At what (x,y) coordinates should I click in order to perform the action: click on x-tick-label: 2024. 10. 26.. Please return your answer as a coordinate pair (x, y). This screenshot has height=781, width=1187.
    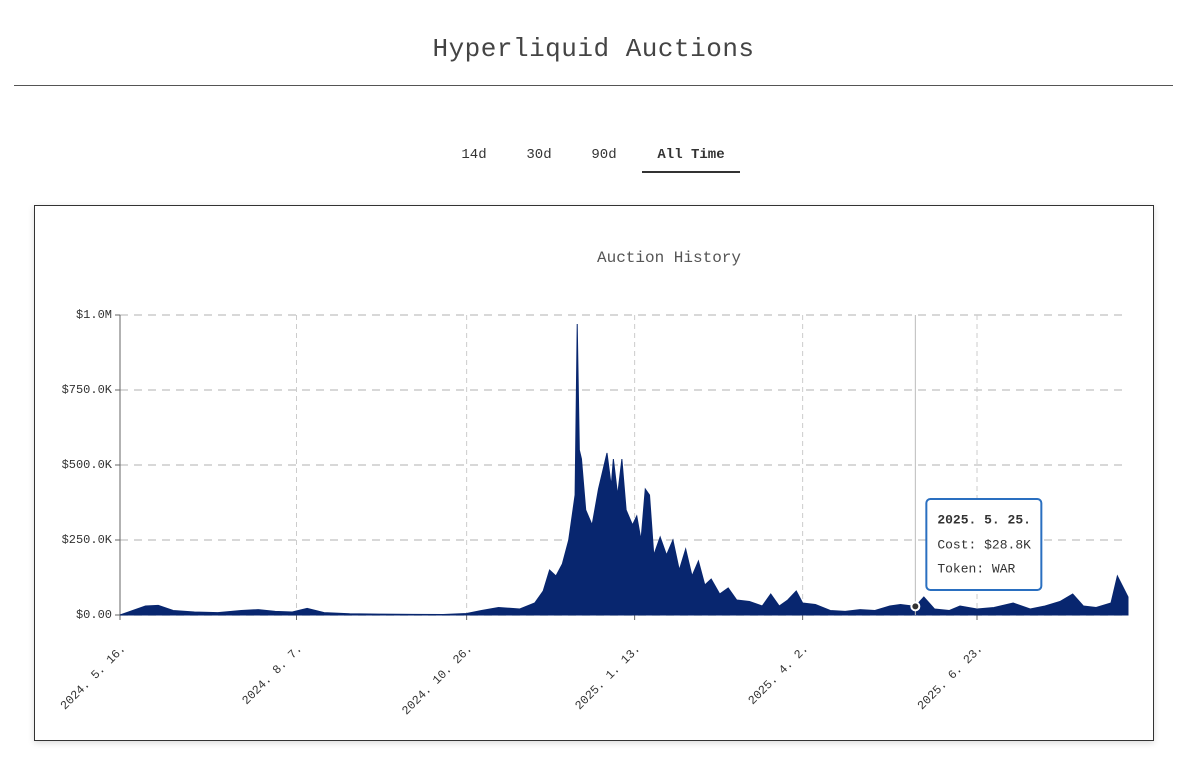
    Looking at the image, I should click on (437, 680).